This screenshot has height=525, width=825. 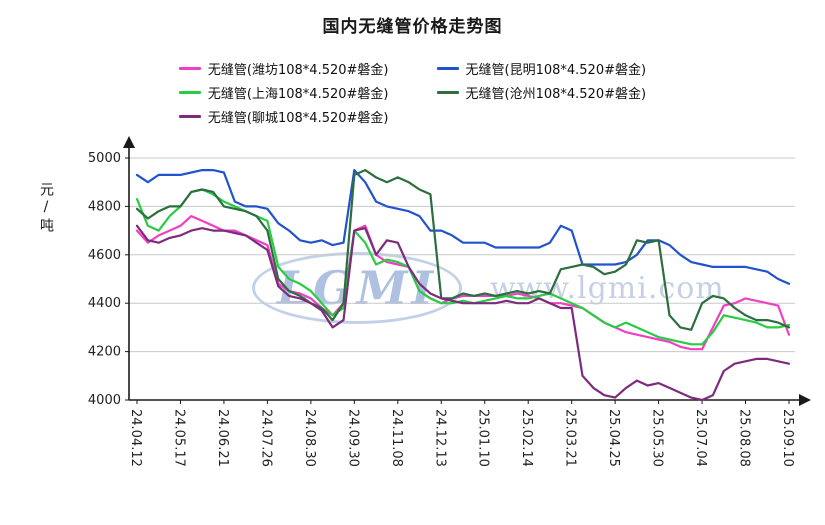 I want to click on legend-swatch-weifang, so click(x=189, y=68).